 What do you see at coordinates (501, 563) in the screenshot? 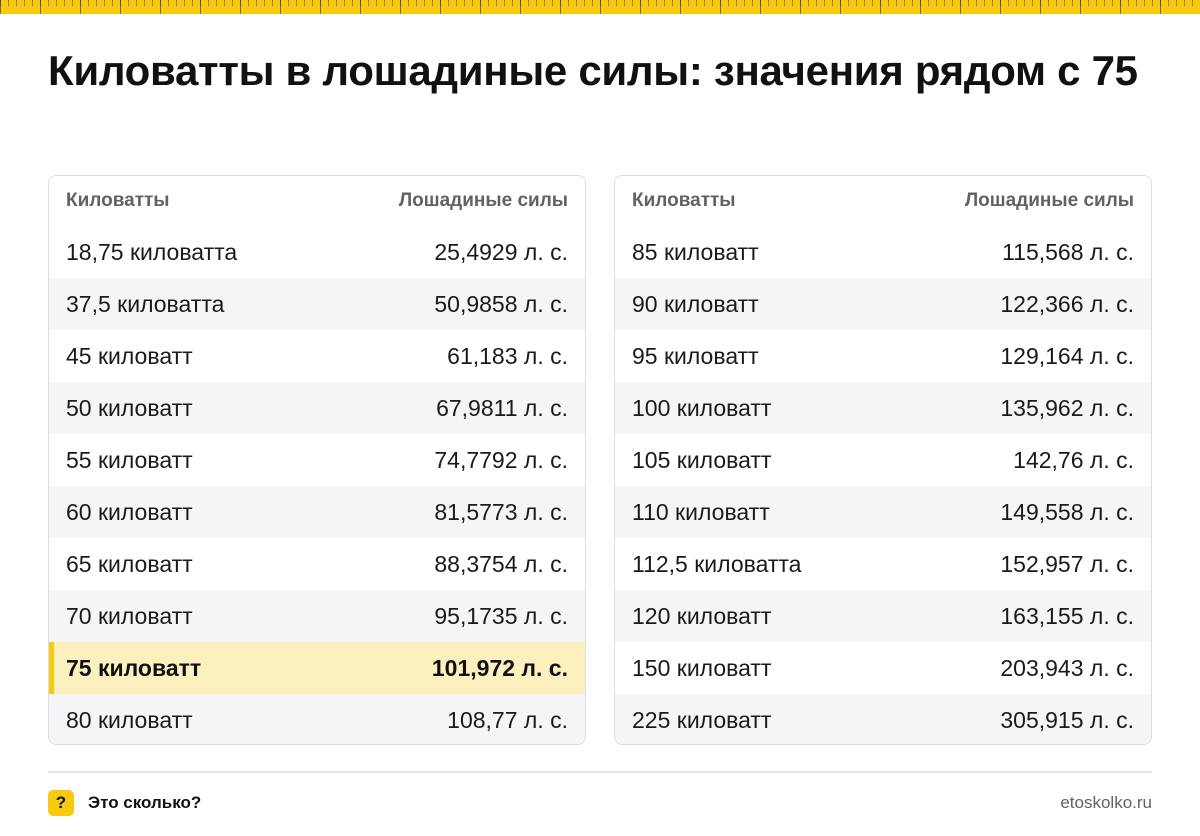
I see `horsepower-value: 88,3754 л. с.` at bounding box center [501, 563].